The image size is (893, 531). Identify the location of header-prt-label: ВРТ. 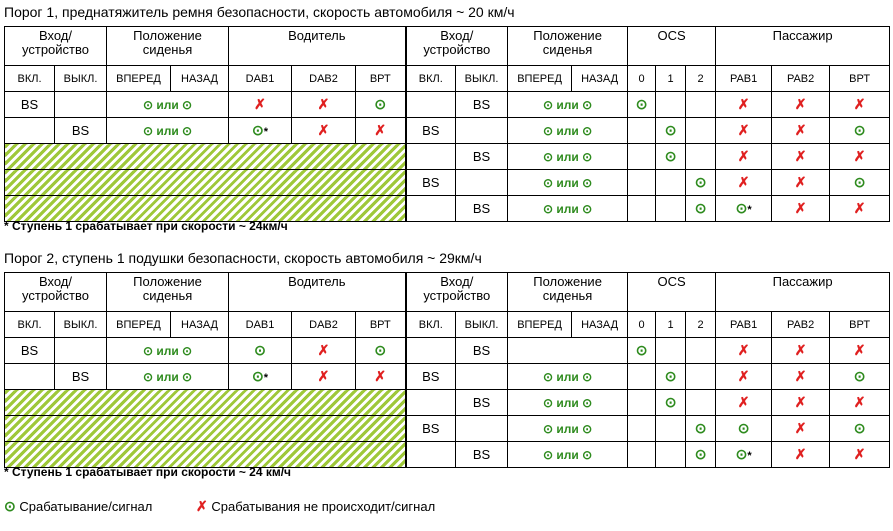
(860, 324).